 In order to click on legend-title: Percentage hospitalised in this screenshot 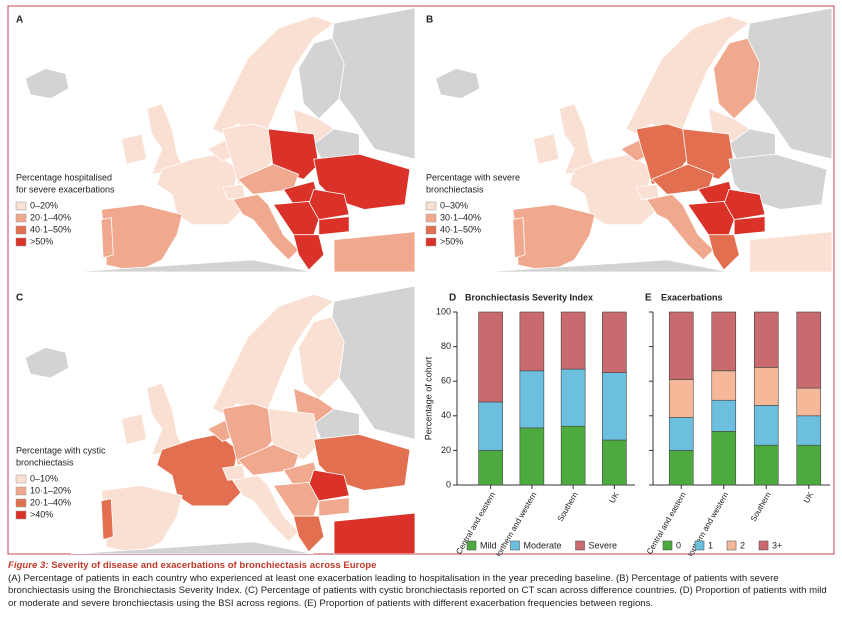, I will do `click(64, 177)`.